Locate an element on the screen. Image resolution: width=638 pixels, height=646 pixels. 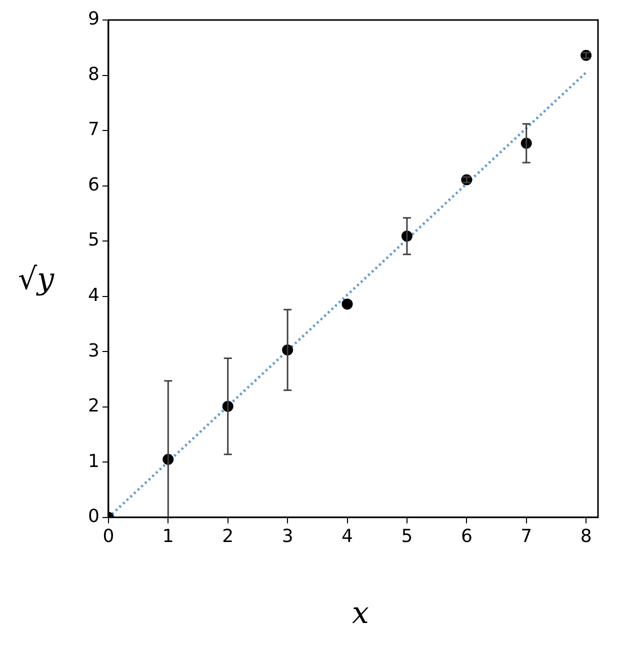
y-tick-label: 0 is located at coordinates (94, 517).